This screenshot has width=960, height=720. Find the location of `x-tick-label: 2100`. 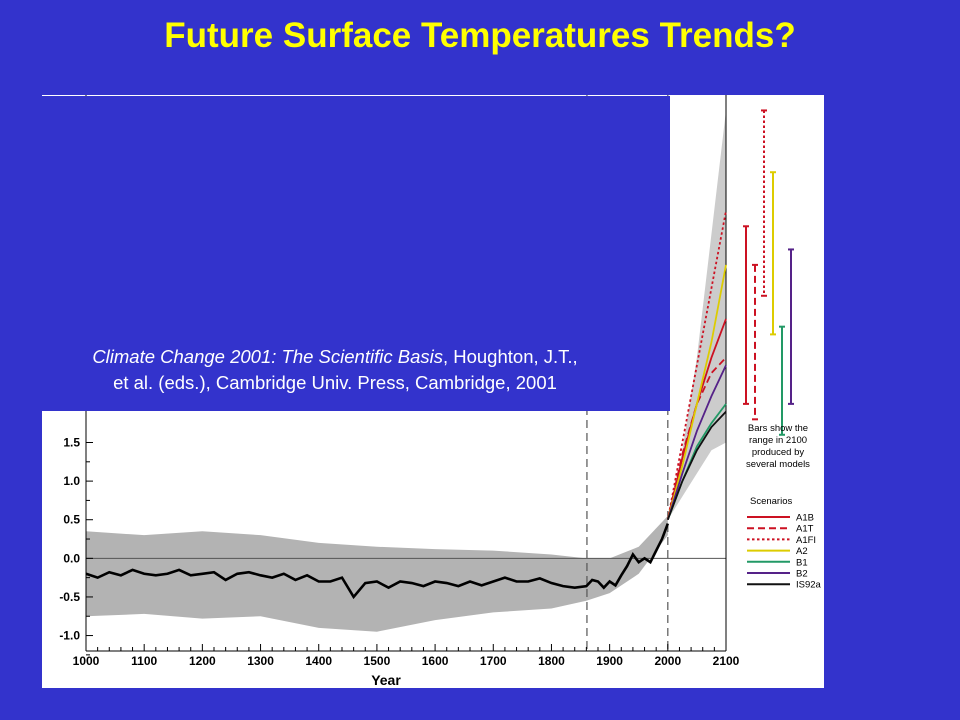

x-tick-label: 2100 is located at coordinates (726, 661).